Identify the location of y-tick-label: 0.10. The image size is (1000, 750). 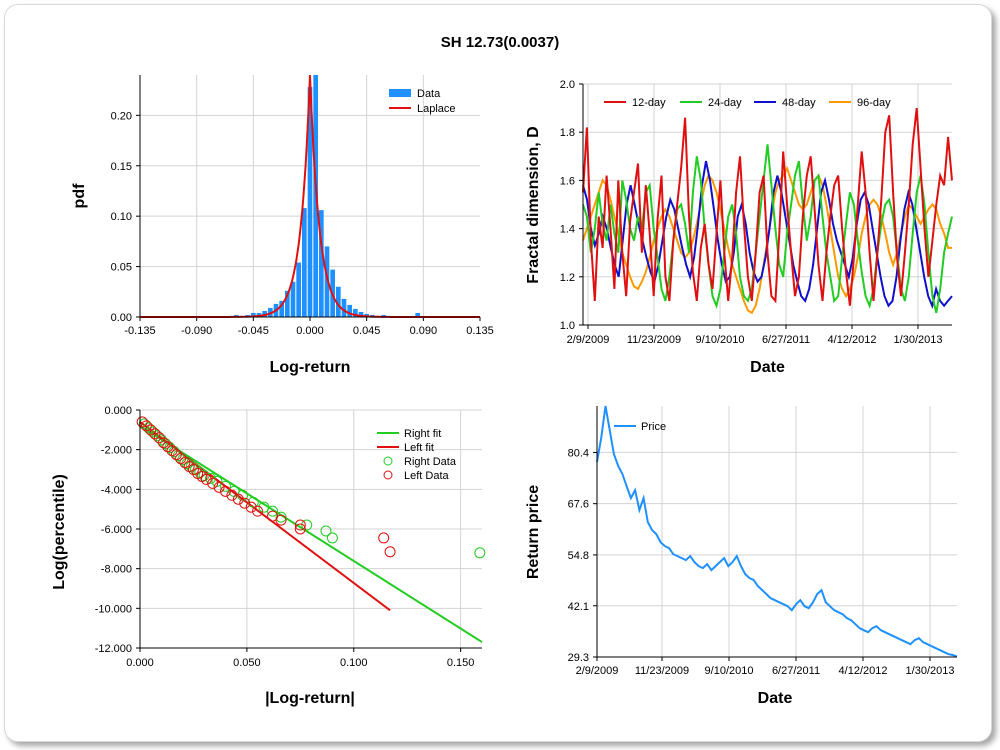
(121, 217).